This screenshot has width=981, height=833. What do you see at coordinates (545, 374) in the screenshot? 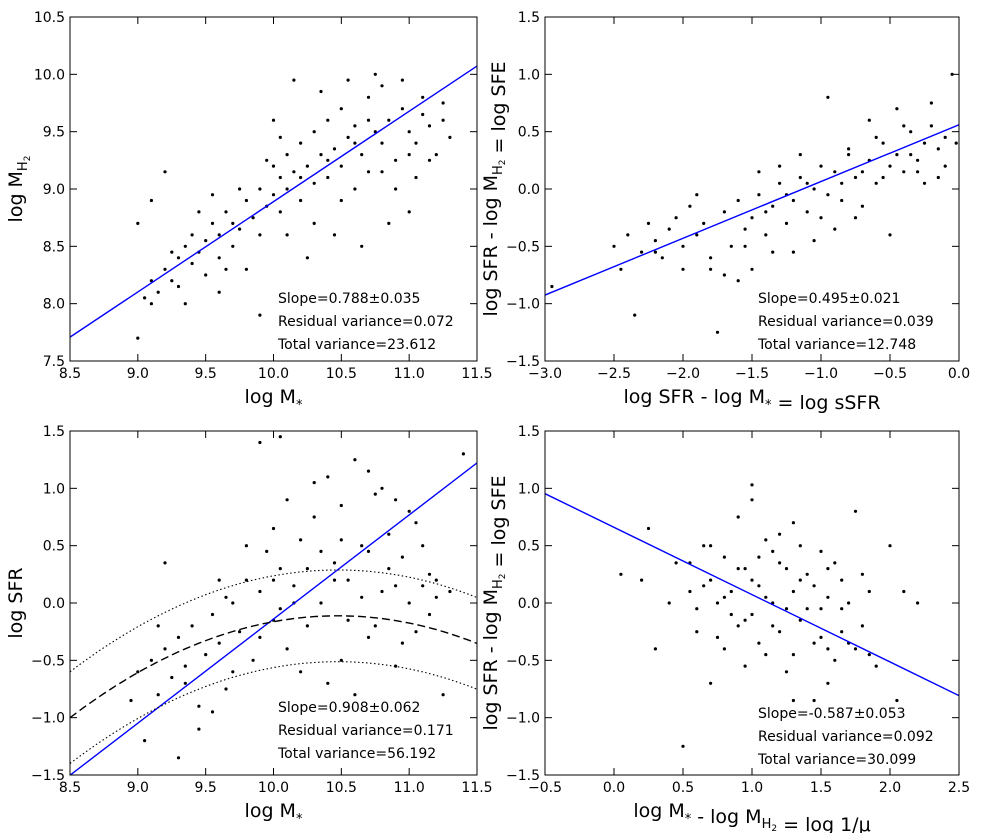
I see `x-tick-label: −3.0` at bounding box center [545, 374].